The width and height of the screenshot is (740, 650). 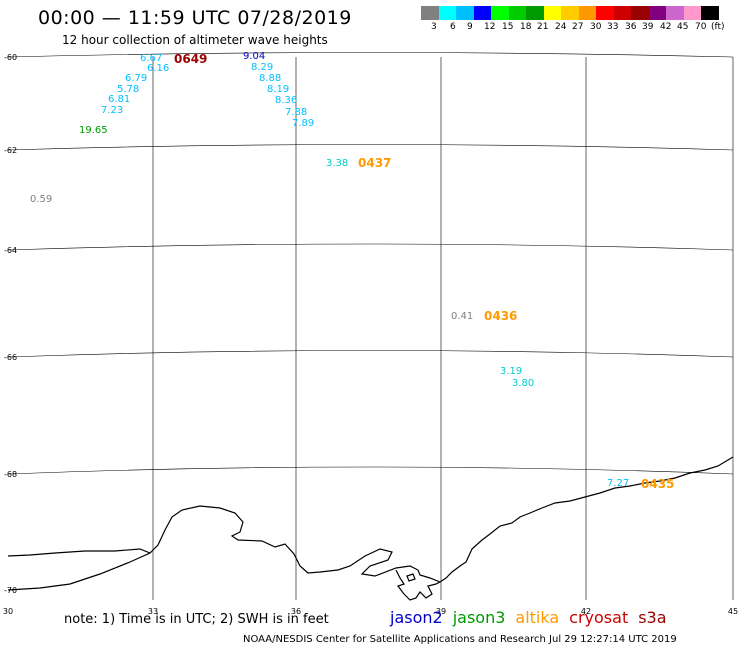 I want to click on wave-height-value: 7.89, so click(x=303, y=123).